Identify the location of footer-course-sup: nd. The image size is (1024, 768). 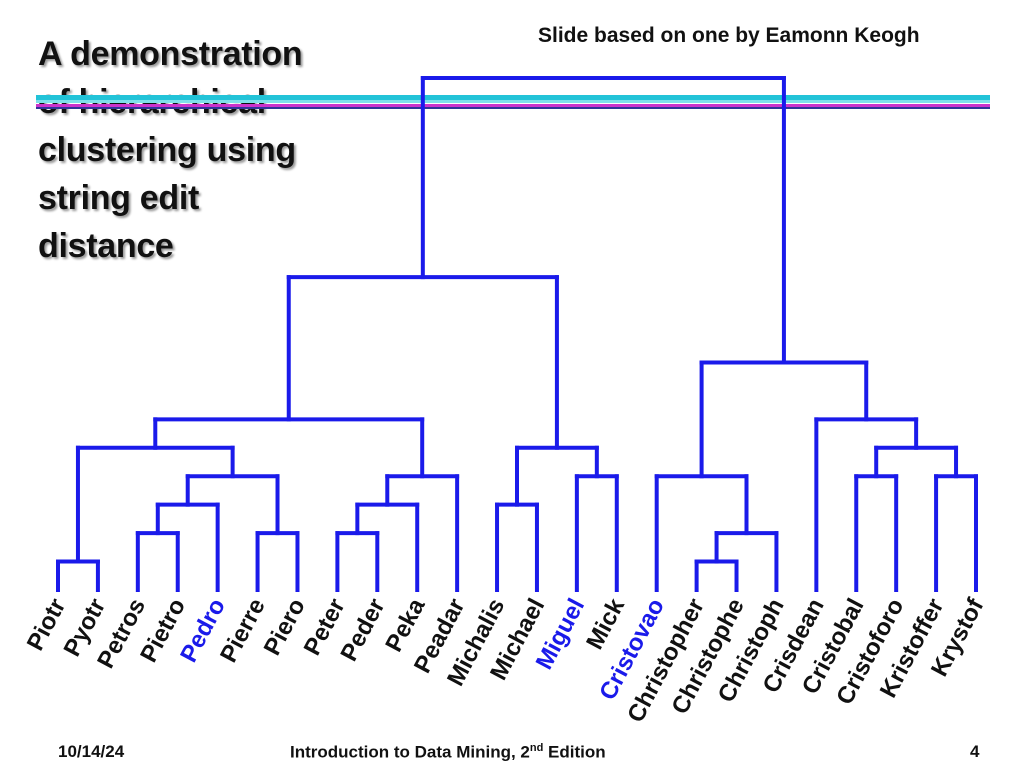
(536, 748).